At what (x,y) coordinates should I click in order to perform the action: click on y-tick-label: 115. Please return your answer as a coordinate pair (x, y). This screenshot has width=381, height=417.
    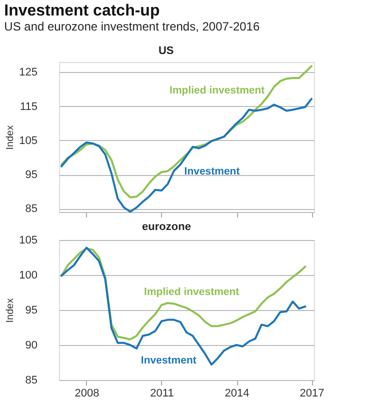
    Looking at the image, I should click on (29, 106).